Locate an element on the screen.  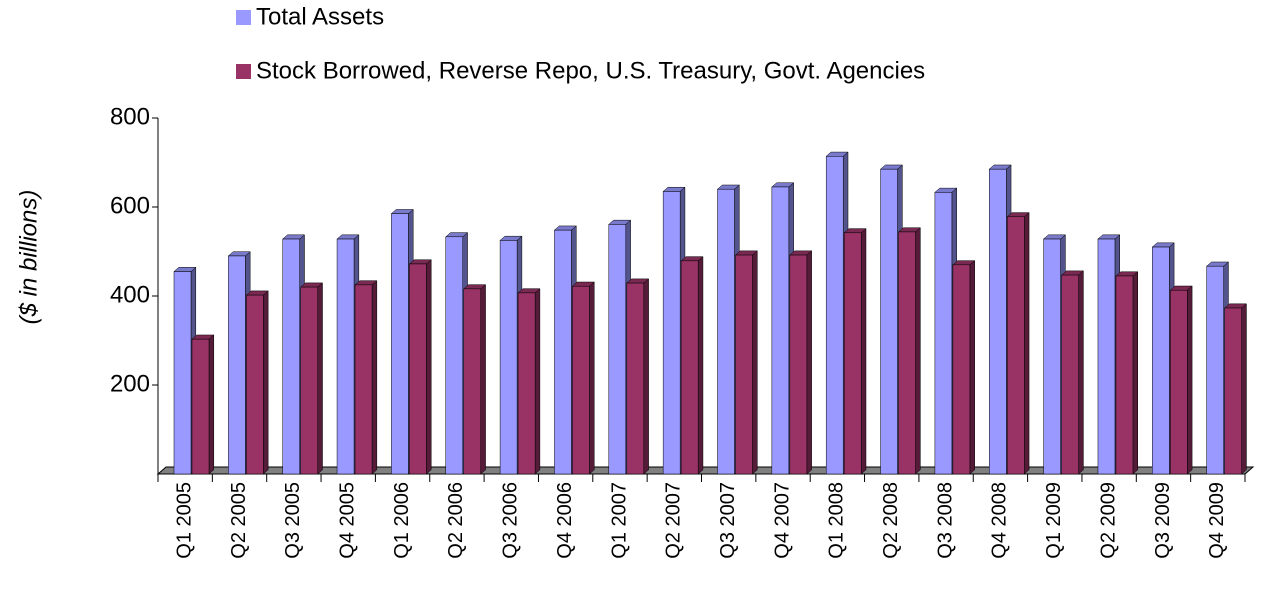
x-tick-label: Q2 2007 is located at coordinates (674, 520).